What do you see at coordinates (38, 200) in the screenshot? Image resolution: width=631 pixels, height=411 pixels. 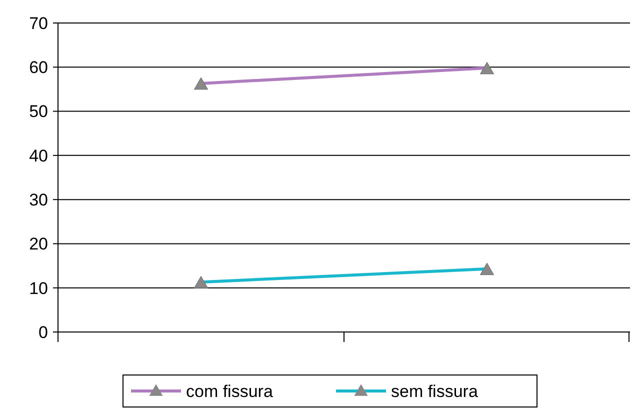 I see `y-tick-label: 30` at bounding box center [38, 200].